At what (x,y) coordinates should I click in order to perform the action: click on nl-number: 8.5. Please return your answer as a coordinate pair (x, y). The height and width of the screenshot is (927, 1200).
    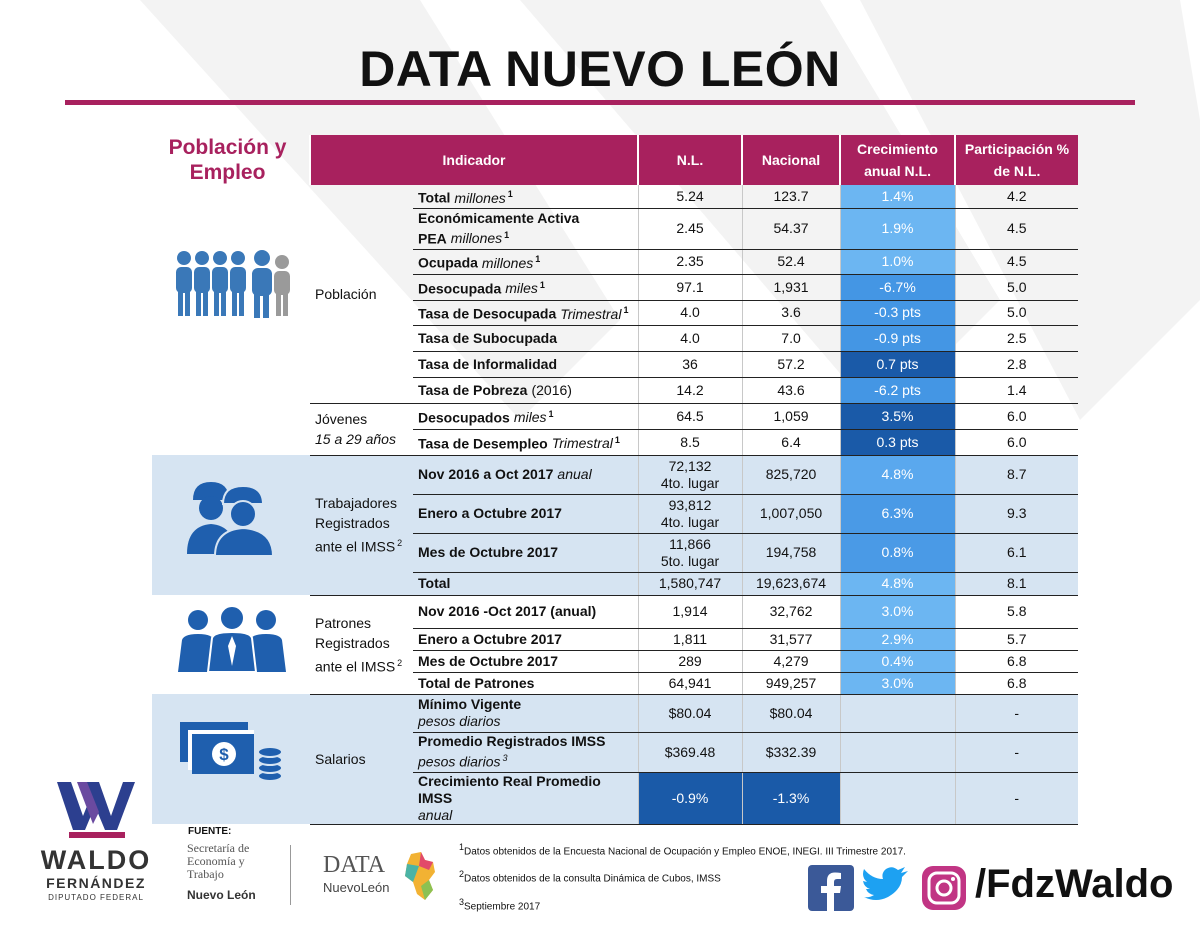
    Looking at the image, I should click on (690, 441).